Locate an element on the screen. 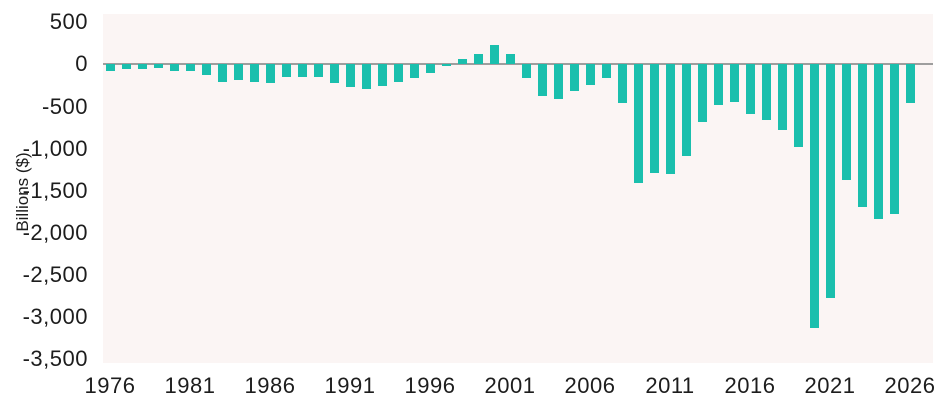 This screenshot has width=952, height=402. bar-2021 is located at coordinates (830, 181).